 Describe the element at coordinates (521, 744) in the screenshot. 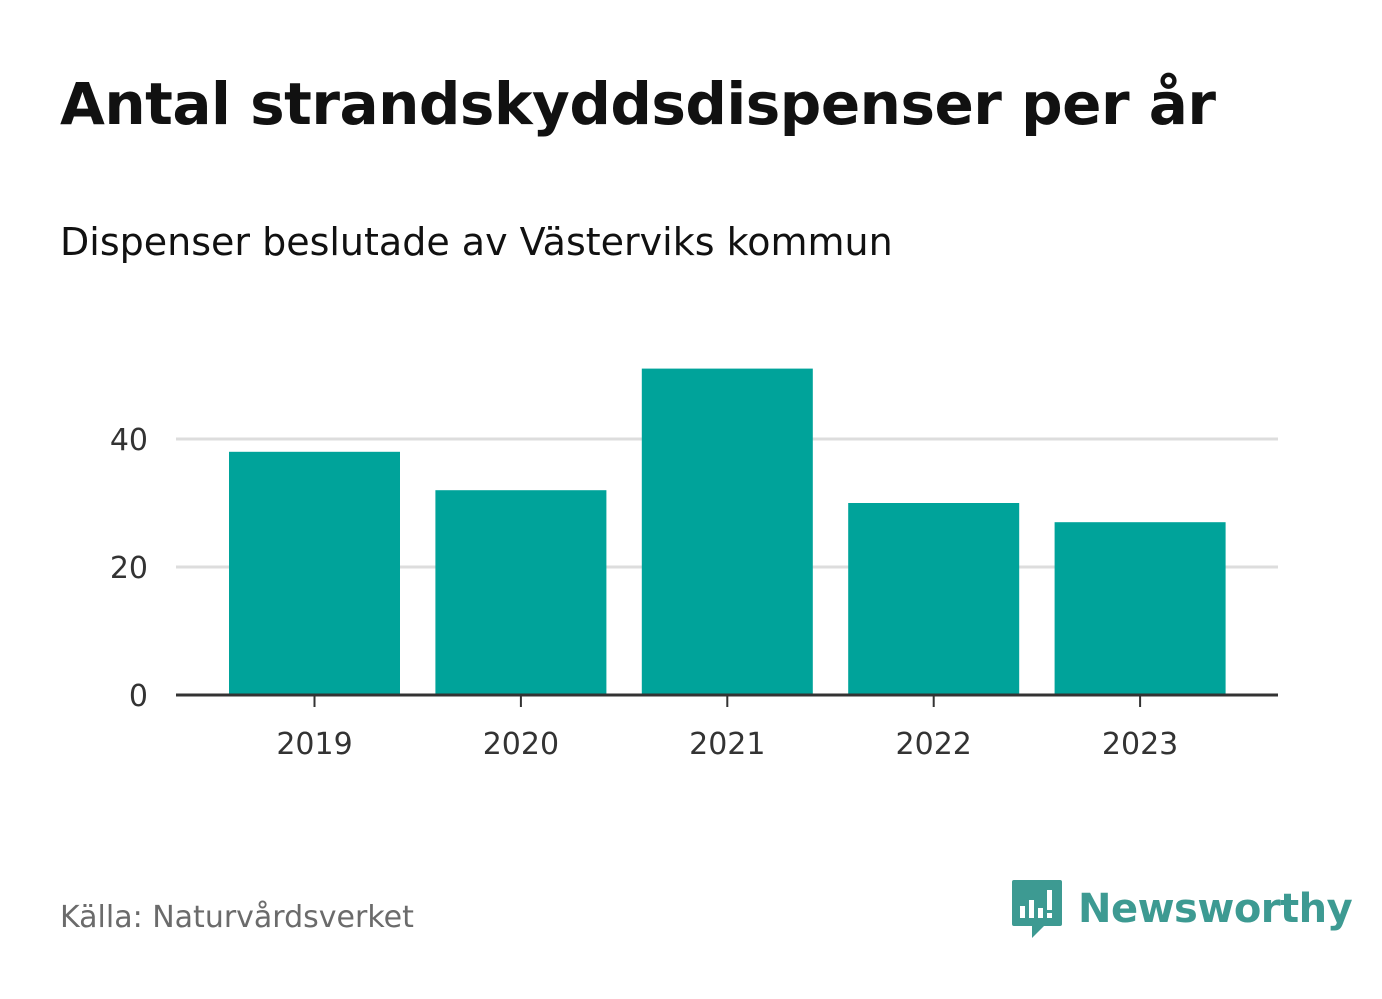

I see `x-tick-label: 2020` at that location.